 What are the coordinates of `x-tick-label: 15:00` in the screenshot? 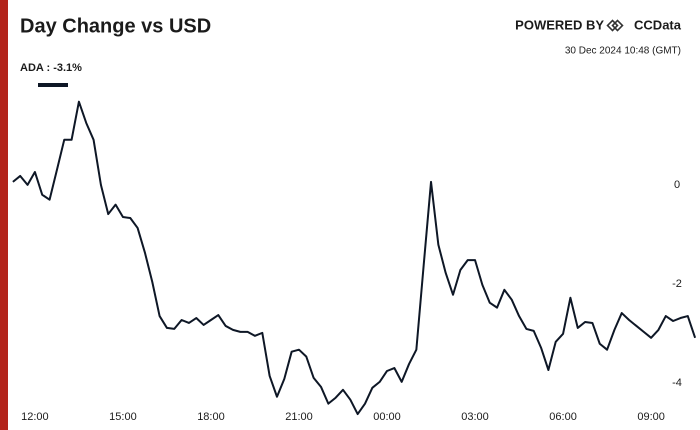 It's located at (123, 417).